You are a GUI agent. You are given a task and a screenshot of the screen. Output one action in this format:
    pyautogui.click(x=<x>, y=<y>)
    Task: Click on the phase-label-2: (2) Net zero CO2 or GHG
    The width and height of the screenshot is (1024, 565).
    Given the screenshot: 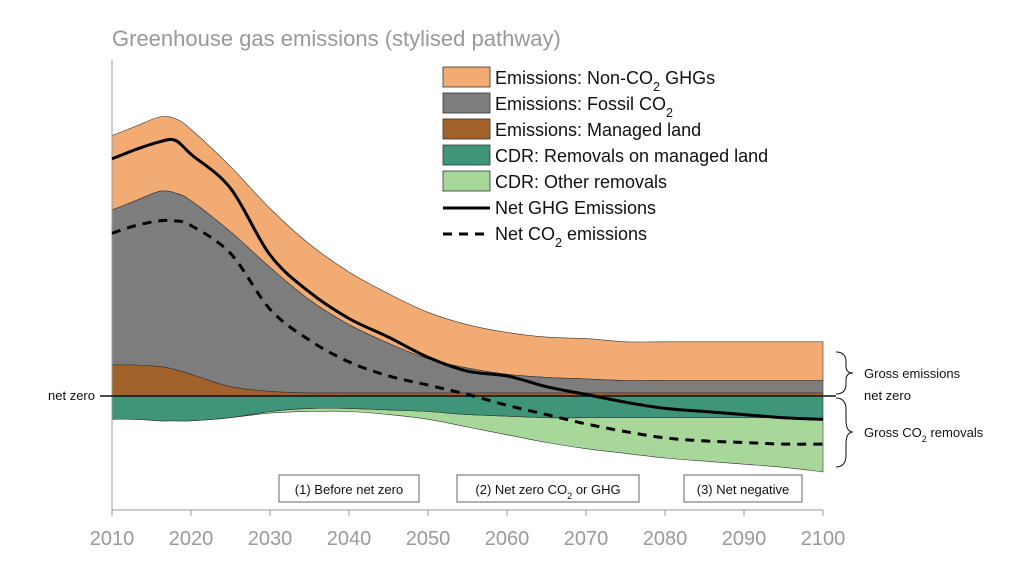 What is the action you would take?
    pyautogui.click(x=547, y=491)
    